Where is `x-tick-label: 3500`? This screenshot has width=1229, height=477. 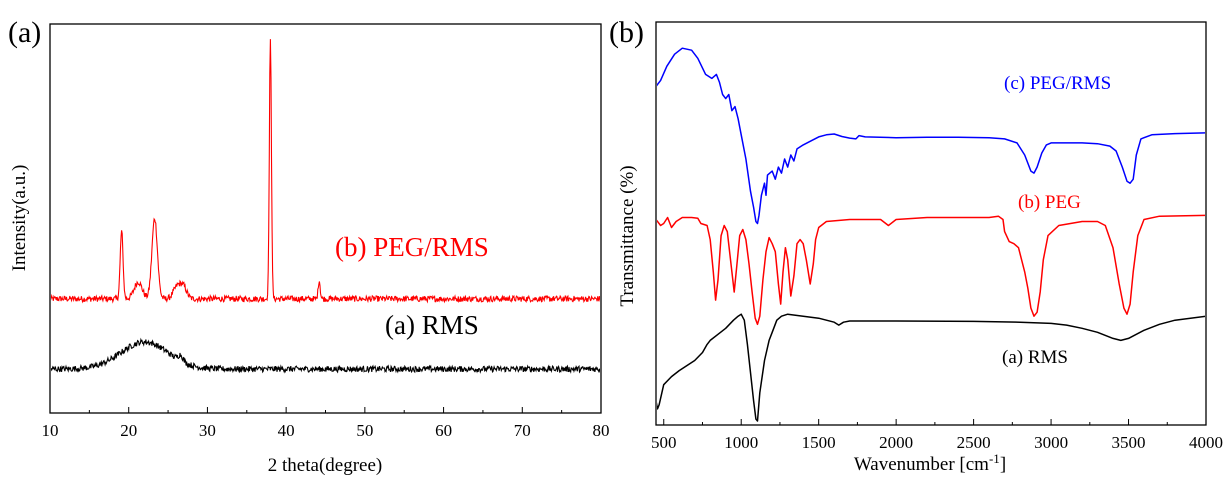 x-tick-label: 3500 is located at coordinates (1129, 442).